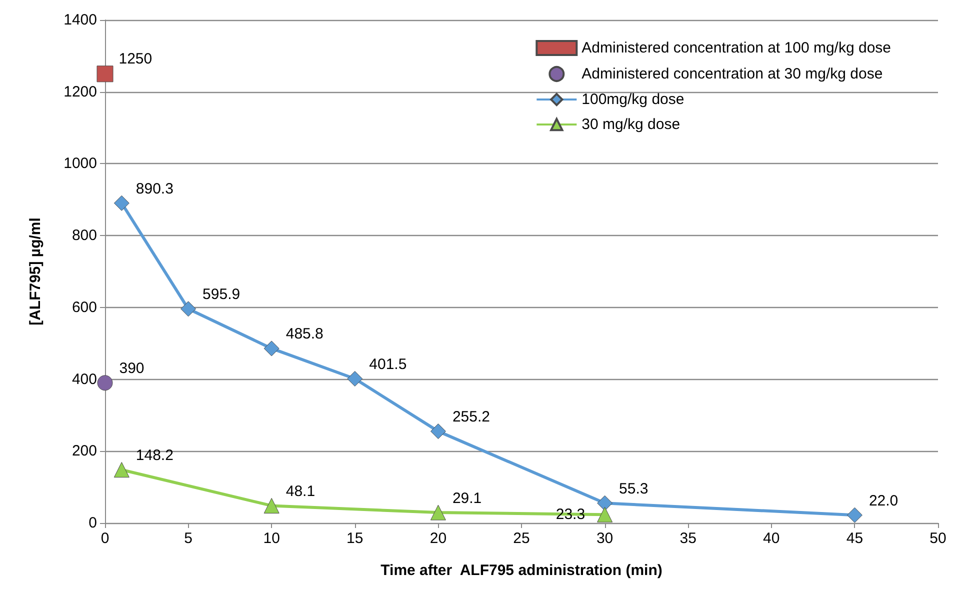 This screenshot has width=956, height=596. What do you see at coordinates (80, 91) in the screenshot?
I see `y-tick-label: 1200` at bounding box center [80, 91].